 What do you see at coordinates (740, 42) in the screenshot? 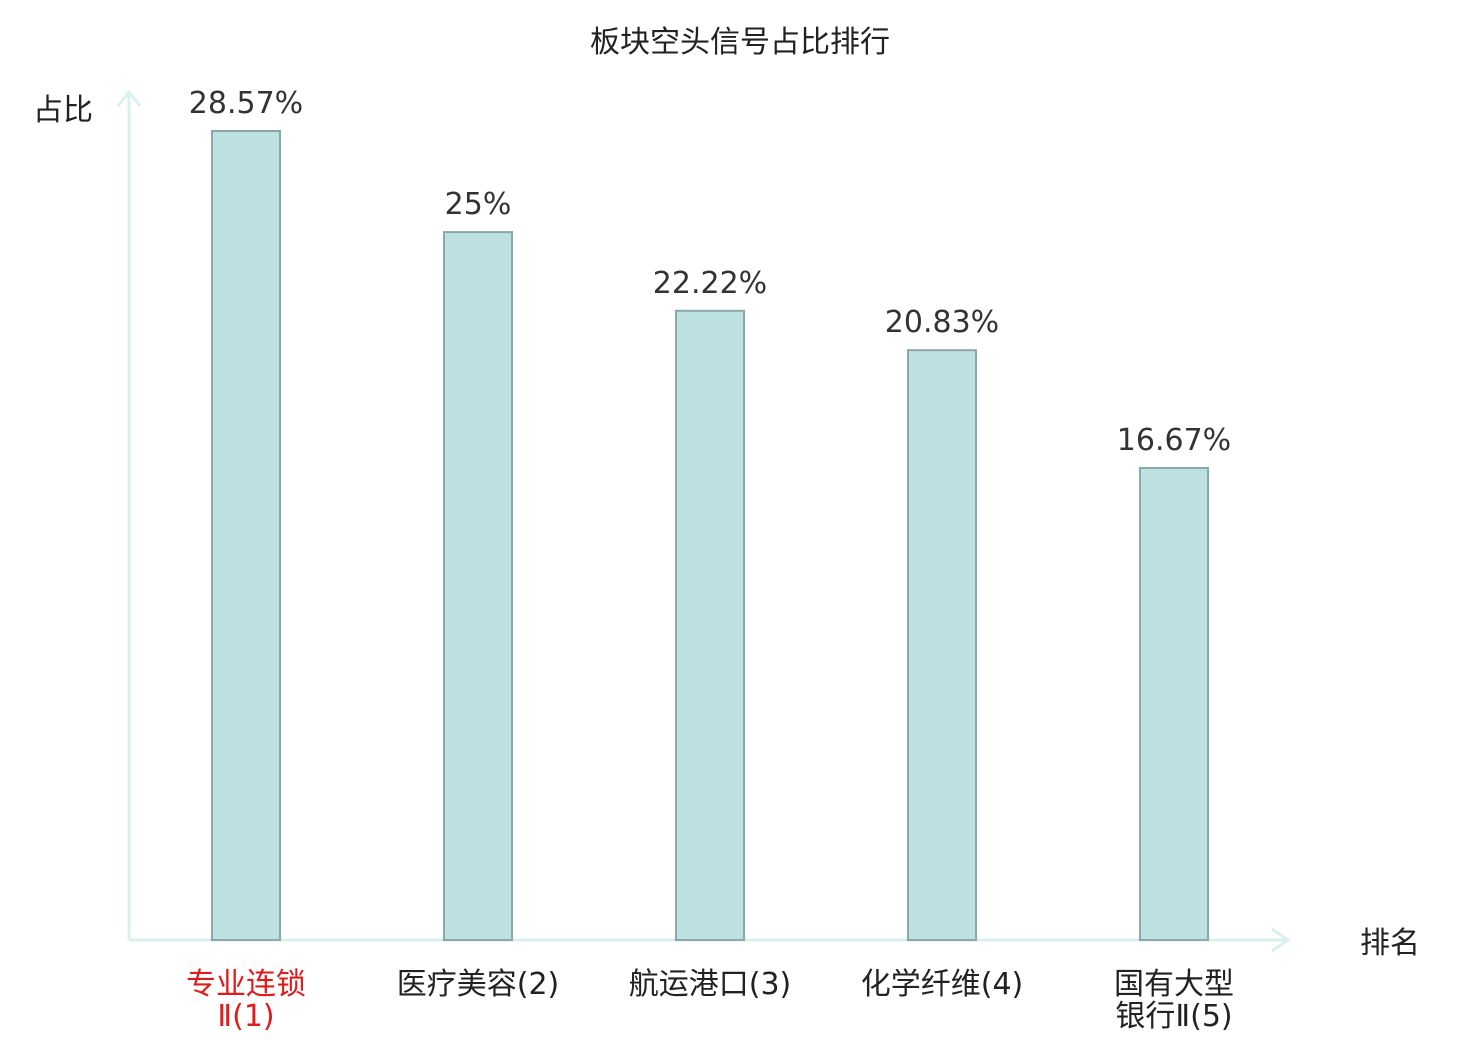
I see `chart-title: 板块空头信号占比排行` at bounding box center [740, 42].